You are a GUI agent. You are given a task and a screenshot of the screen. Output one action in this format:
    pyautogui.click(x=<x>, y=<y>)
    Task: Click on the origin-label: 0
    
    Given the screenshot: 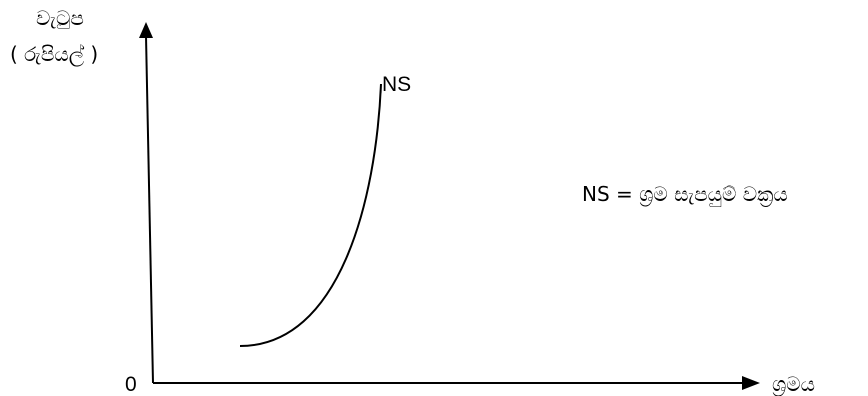 What is the action you would take?
    pyautogui.click(x=131, y=384)
    